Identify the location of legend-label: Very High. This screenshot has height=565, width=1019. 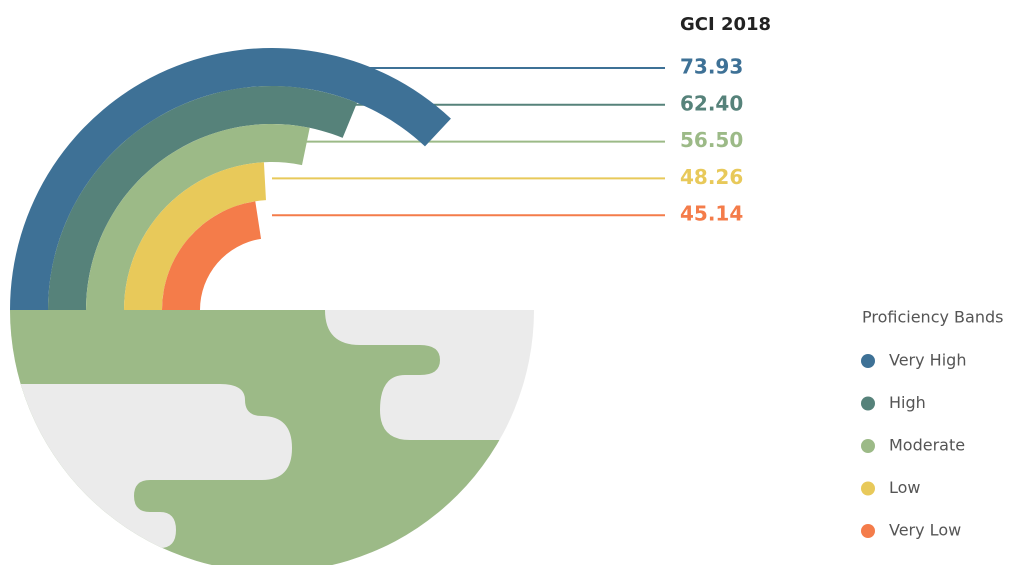
(927, 360).